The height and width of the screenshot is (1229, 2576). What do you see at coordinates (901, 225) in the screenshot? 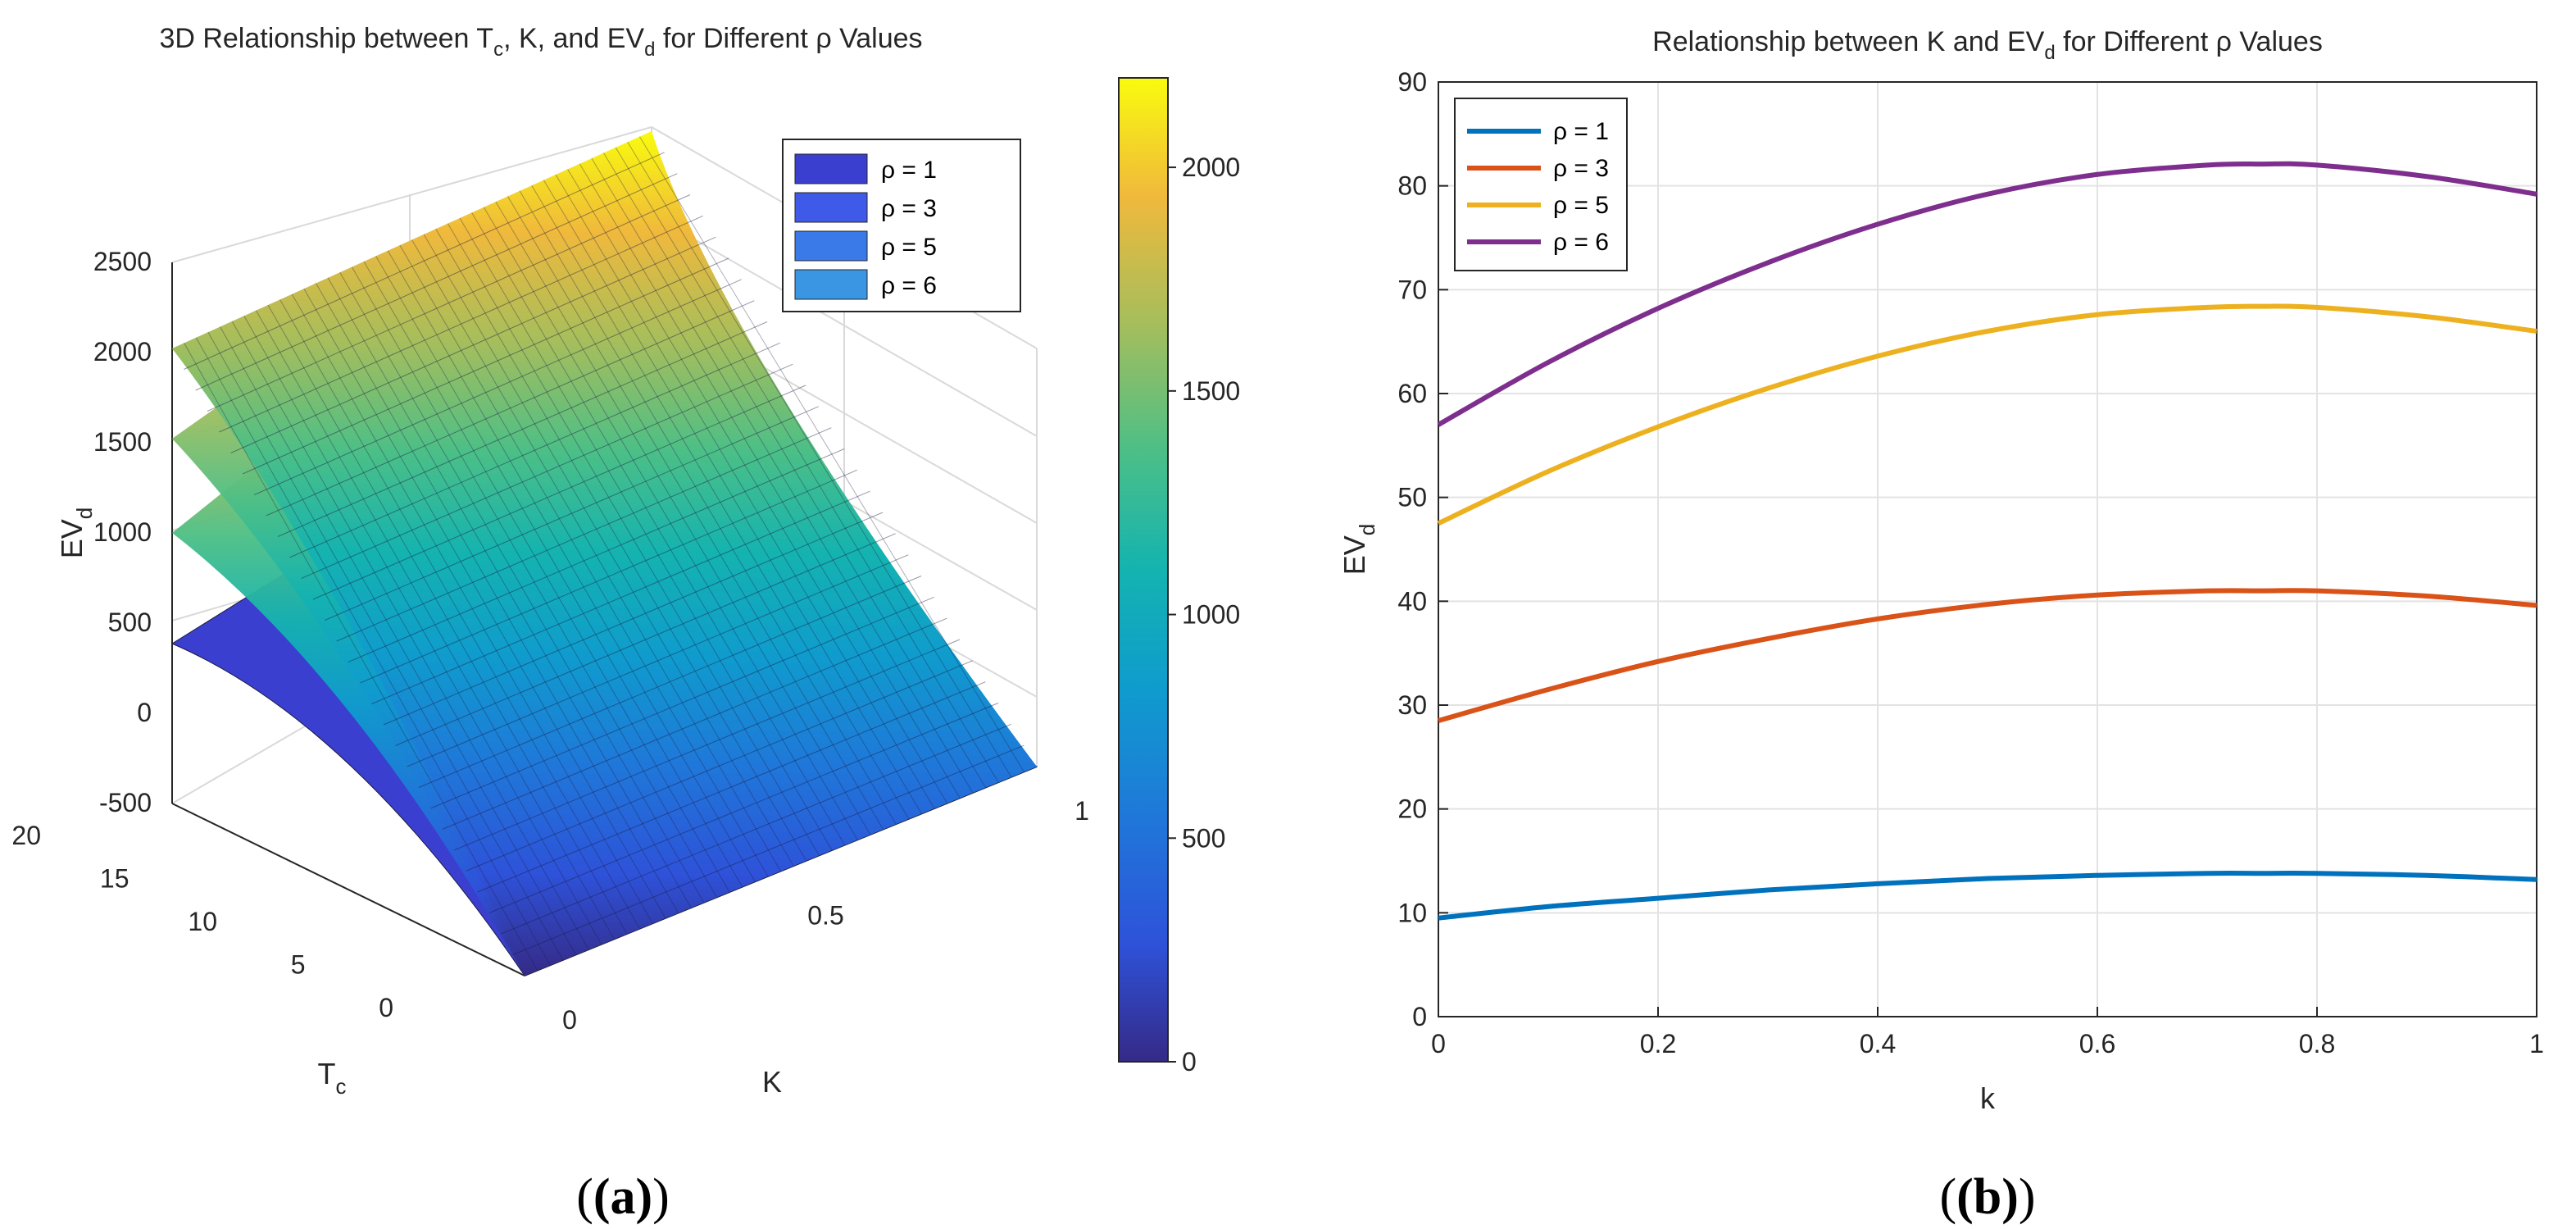
I see `panel-a-legend: ρ = 1 ρ = 3 ρ = 5 ρ = 6` at bounding box center [901, 225].